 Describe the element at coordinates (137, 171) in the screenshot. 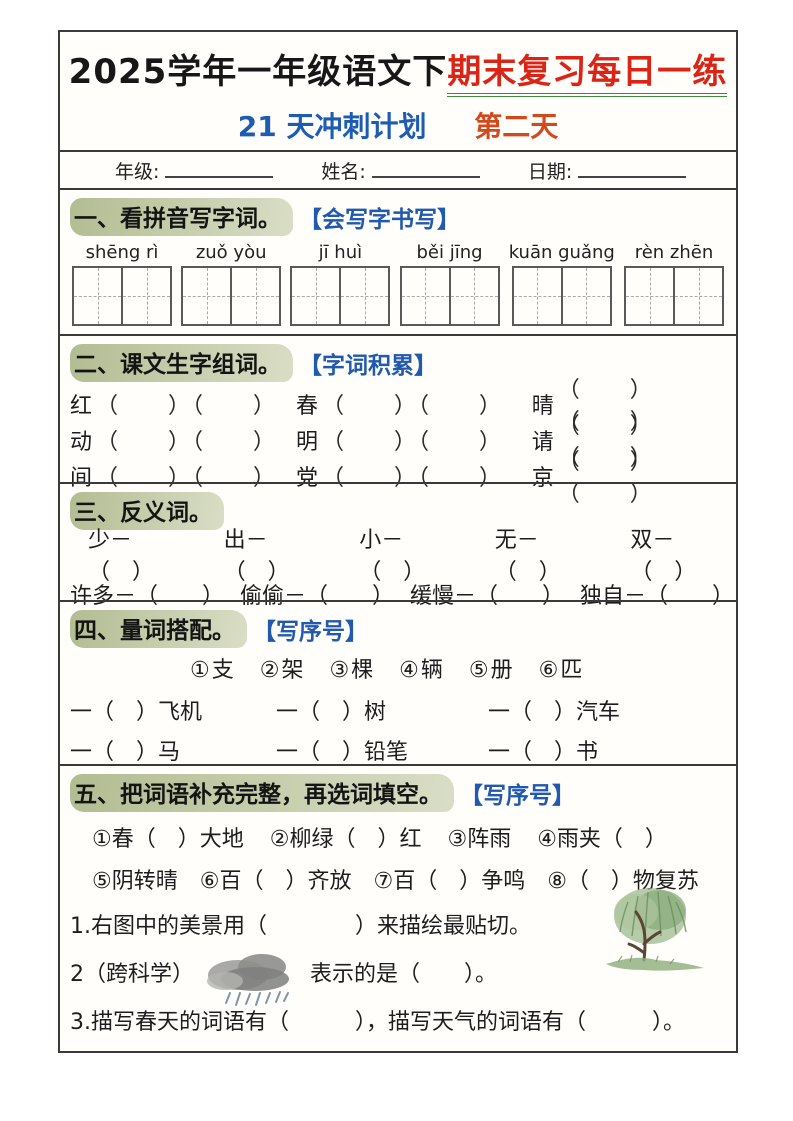

I see `grade-label: 年级:` at that location.